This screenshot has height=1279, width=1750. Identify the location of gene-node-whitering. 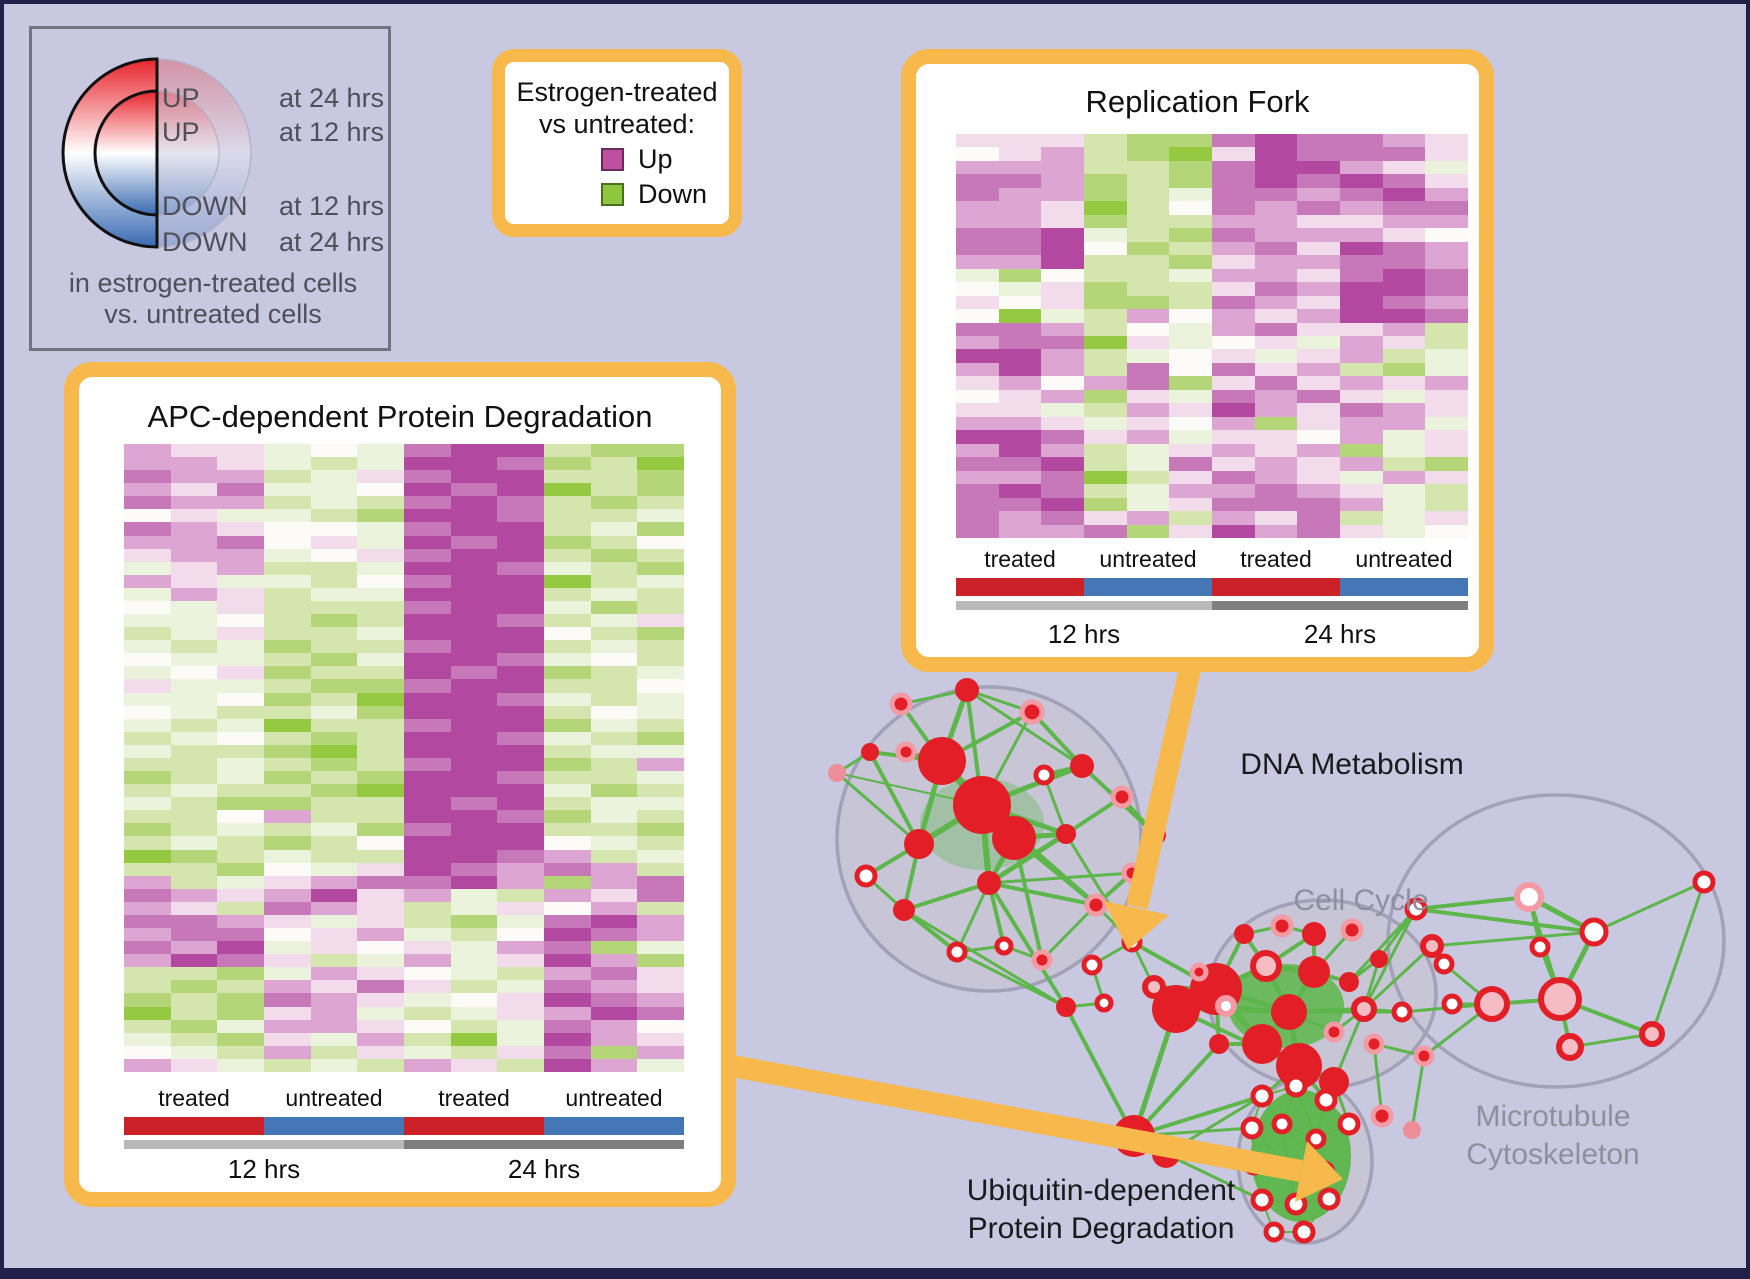
(1282, 1124).